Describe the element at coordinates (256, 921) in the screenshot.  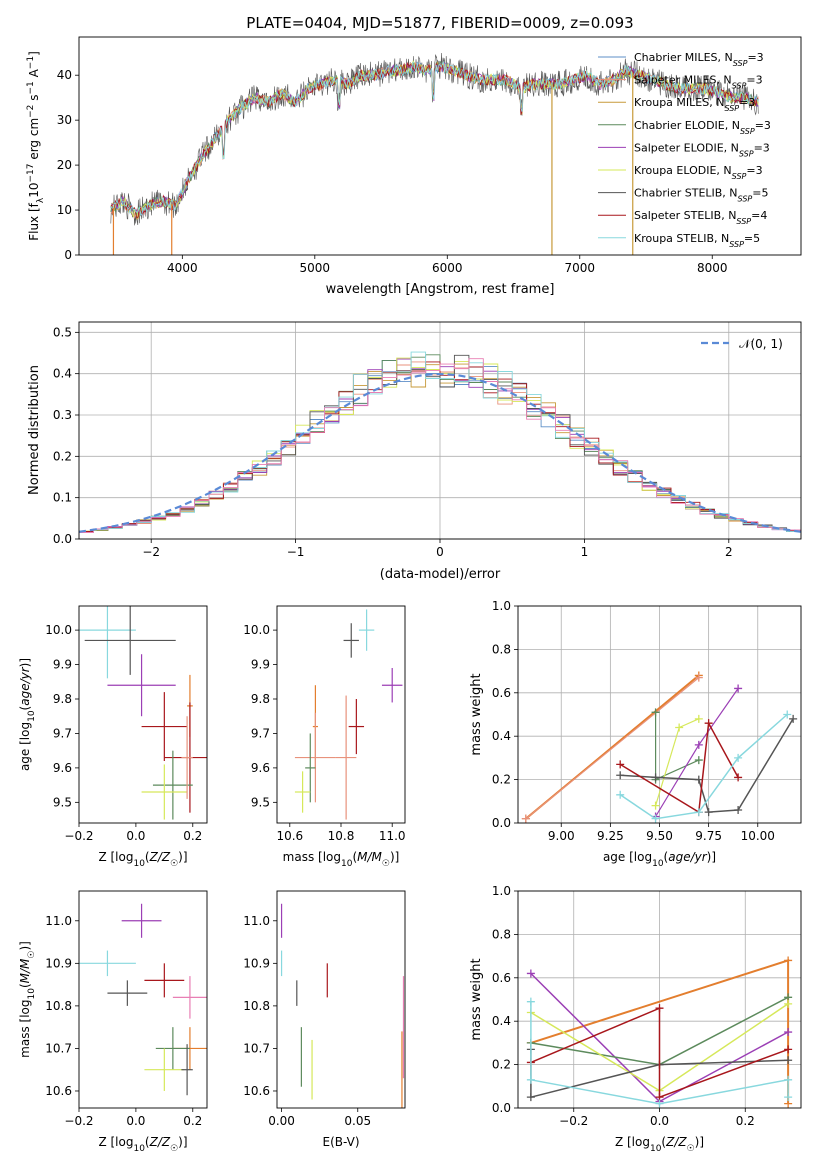
I see `y-tick-label: 11.0` at that location.